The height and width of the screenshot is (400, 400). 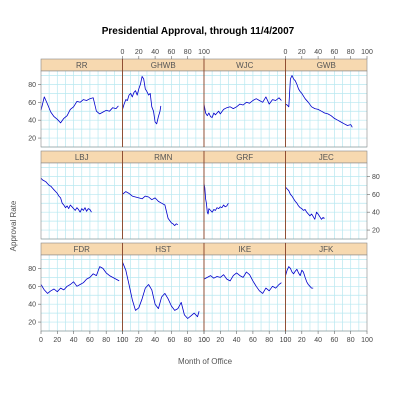 What do you see at coordinates (80, 280) in the screenshot?
I see `series-line-fdr` at bounding box center [80, 280].